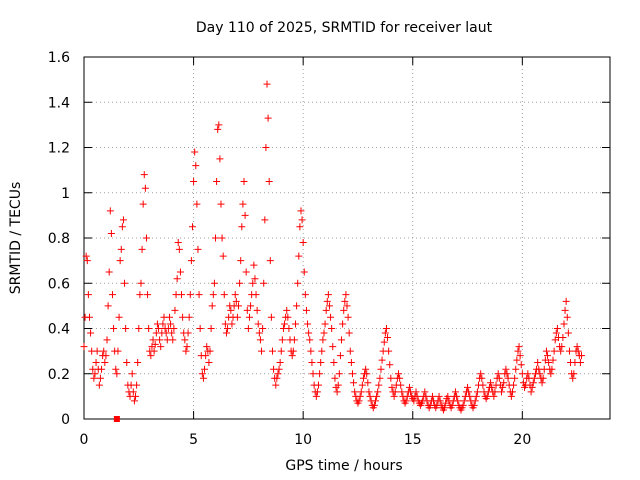 Image resolution: width=640 pixels, height=480 pixels. What do you see at coordinates (116, 419) in the screenshot?
I see `annotations` at bounding box center [116, 419].